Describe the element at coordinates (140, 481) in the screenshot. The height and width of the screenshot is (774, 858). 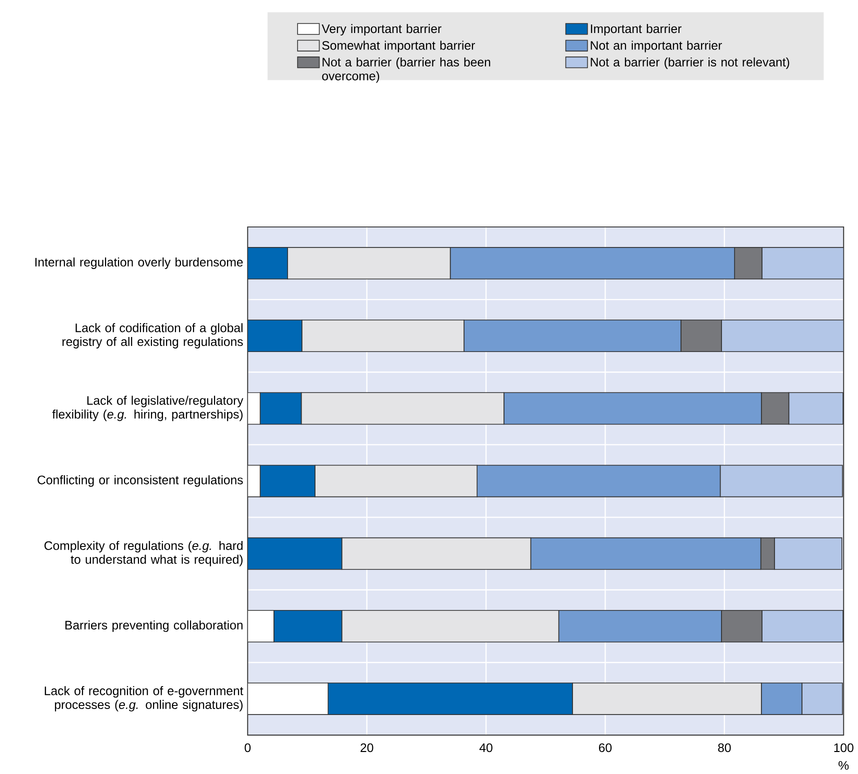
I see `y-tick-label: Conflicting or inconsistent regulations` at that location.